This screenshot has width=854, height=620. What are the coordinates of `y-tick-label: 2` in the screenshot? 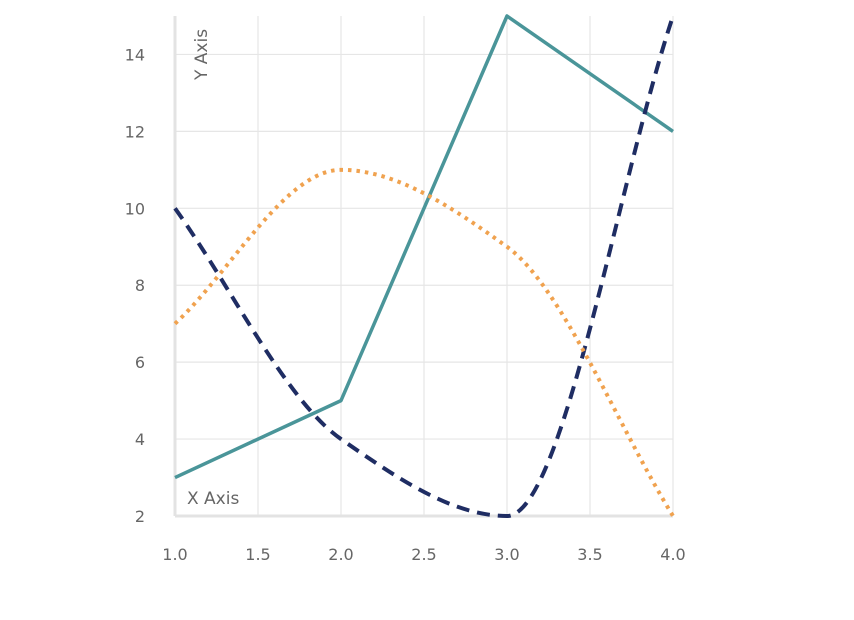 It's located at (140, 516).